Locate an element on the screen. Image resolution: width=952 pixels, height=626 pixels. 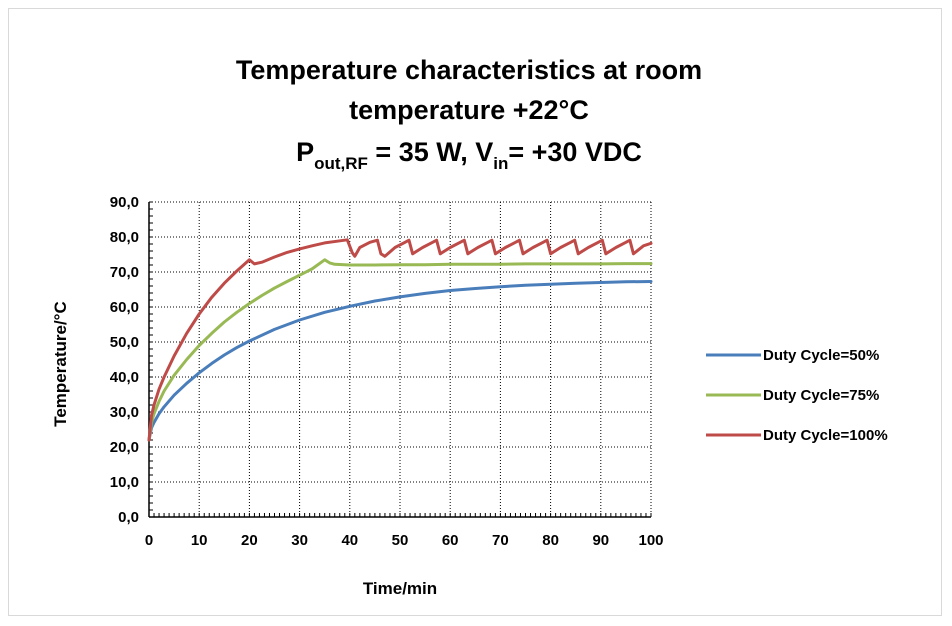
y-tick-label: 40,0 is located at coordinates (124, 377).